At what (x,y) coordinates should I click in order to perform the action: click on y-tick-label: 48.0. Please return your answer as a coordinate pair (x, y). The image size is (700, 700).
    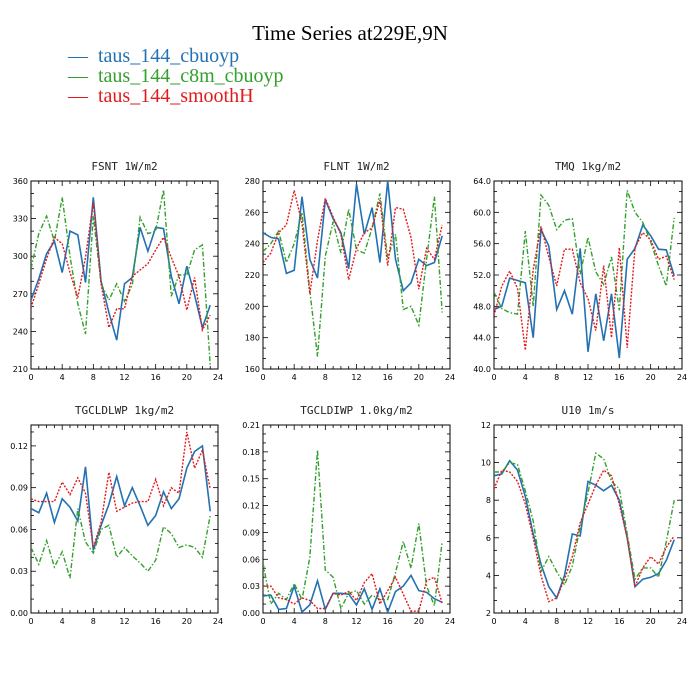
    Looking at the image, I should click on (482, 306).